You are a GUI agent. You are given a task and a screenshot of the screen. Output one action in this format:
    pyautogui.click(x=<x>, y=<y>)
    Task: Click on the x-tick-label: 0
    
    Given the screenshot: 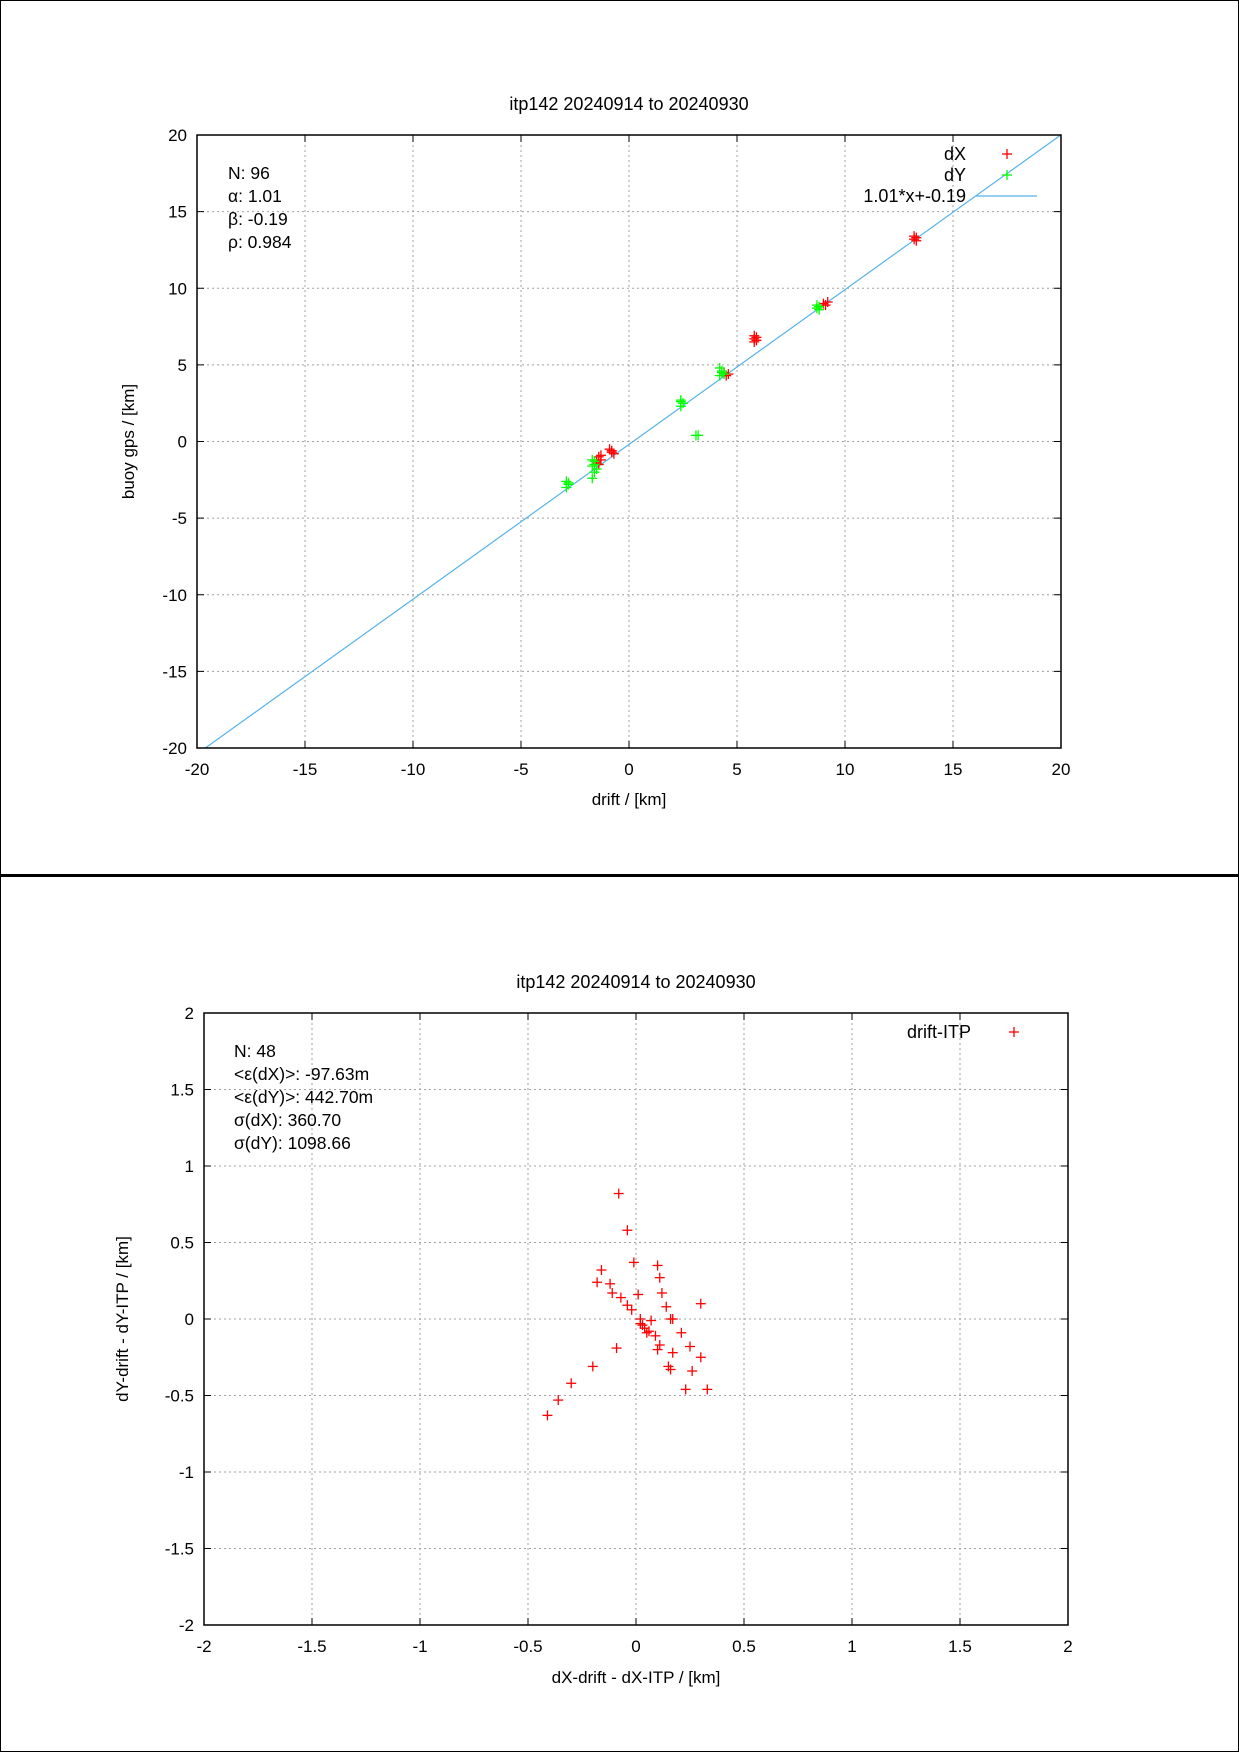 What is the action you would take?
    pyautogui.click(x=628, y=769)
    